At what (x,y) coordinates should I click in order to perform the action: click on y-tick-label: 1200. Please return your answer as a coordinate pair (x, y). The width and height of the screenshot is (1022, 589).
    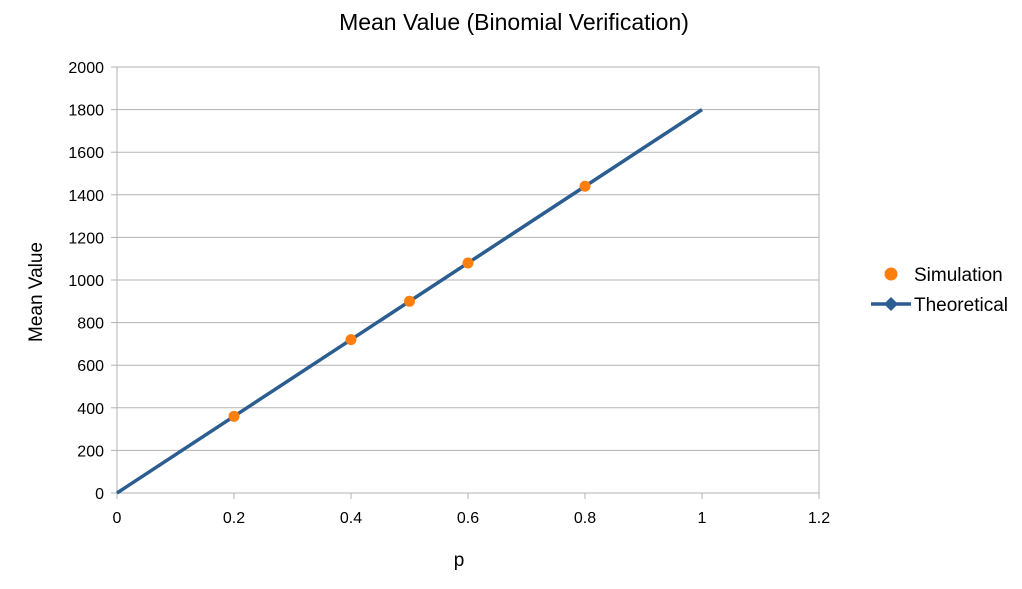
    Looking at the image, I should click on (86, 238).